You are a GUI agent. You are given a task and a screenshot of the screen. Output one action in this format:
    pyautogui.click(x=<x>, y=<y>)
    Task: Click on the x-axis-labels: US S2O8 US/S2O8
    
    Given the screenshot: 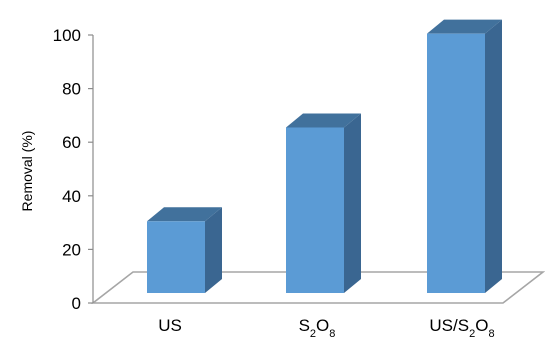 What is the action you would take?
    pyautogui.click(x=326, y=328)
    